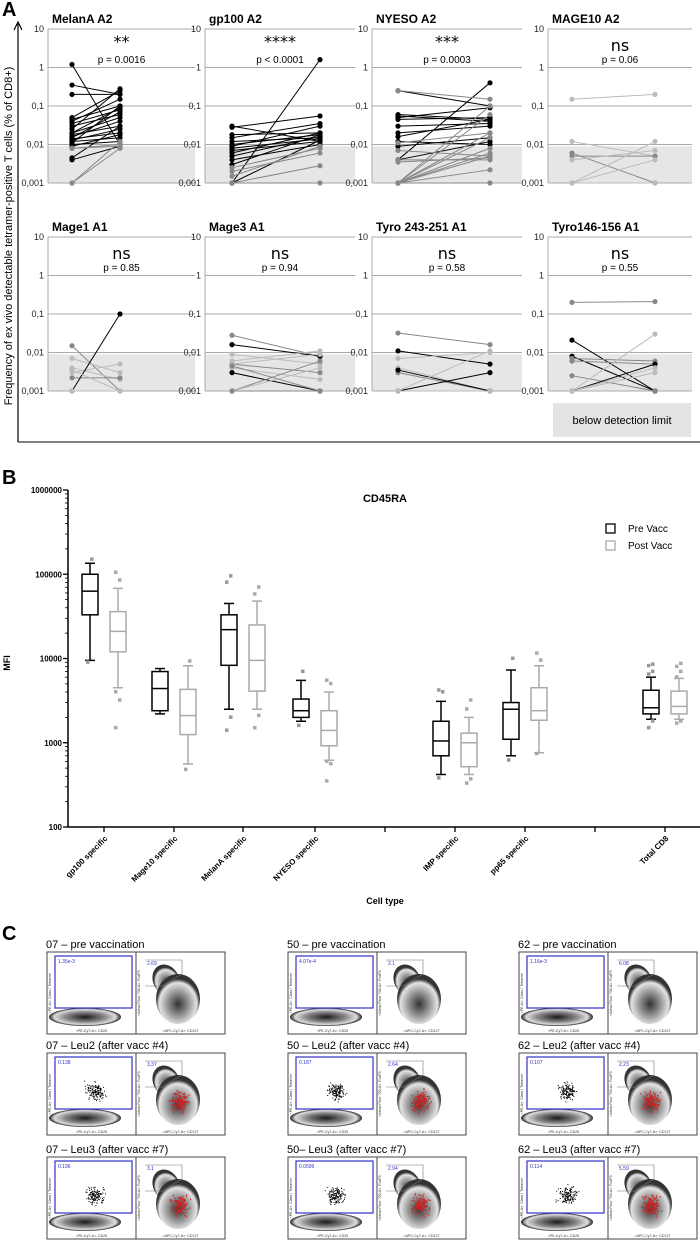  Describe the element at coordinates (280, 268) in the screenshot. I see `p-value: p = 0.94` at that location.